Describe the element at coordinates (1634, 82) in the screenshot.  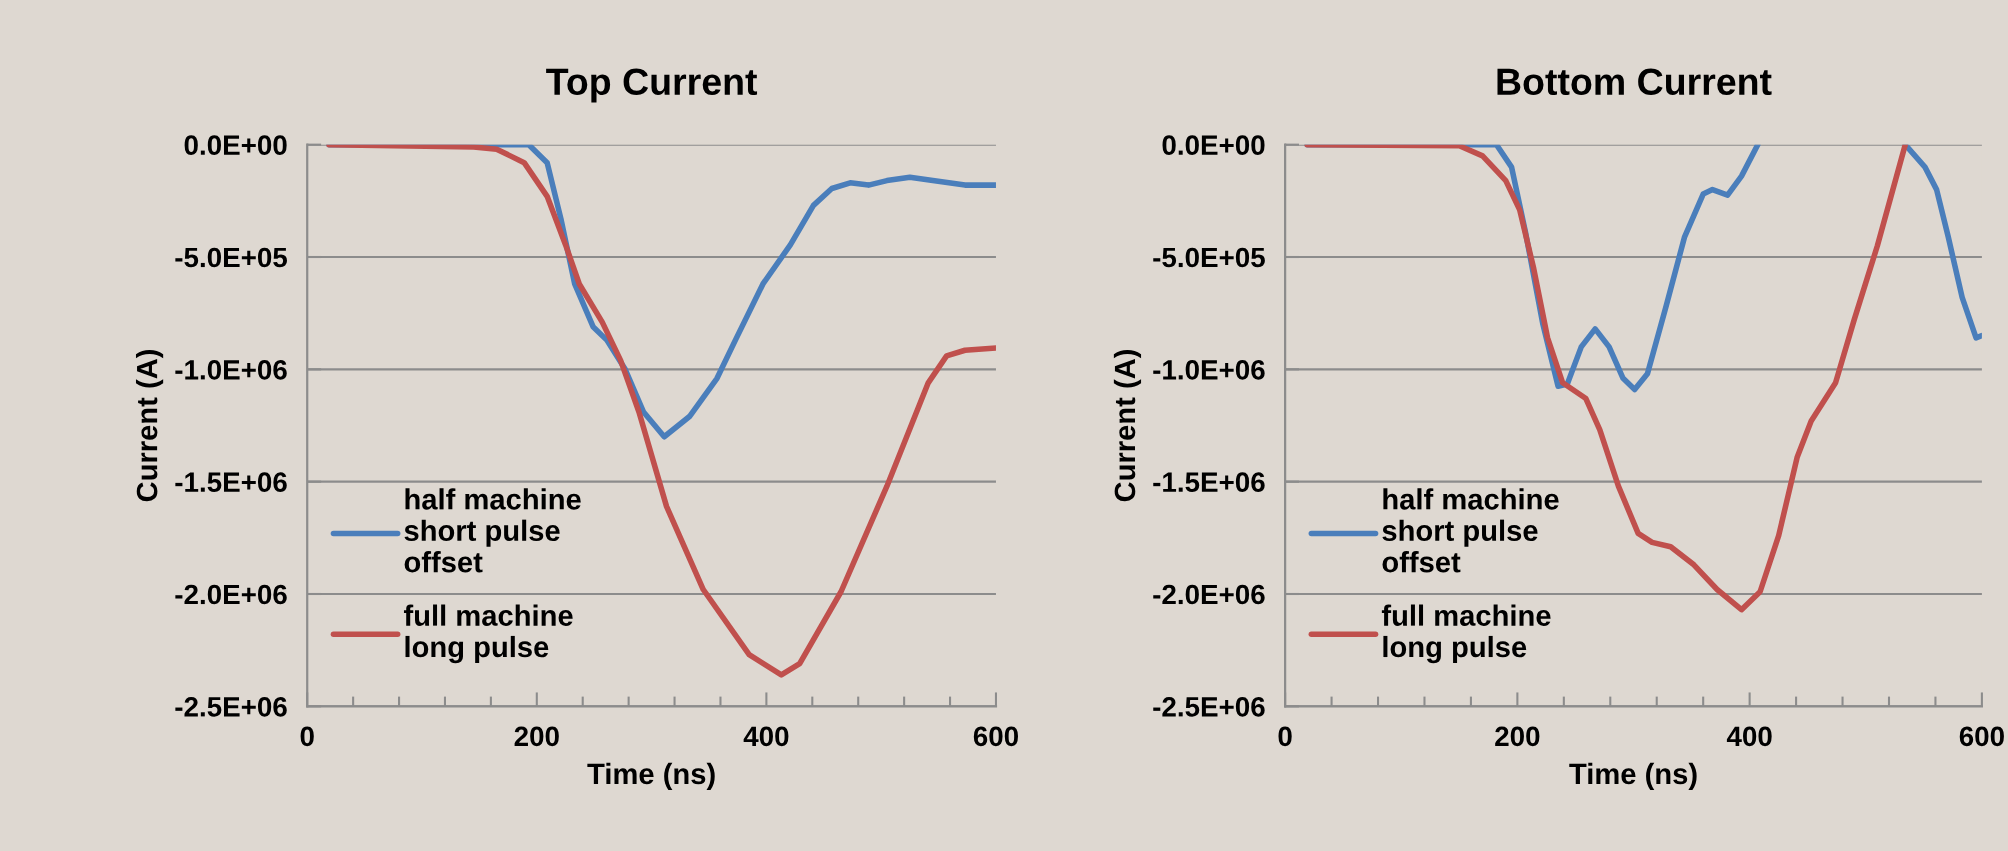
I see `chart-title: Bottom Current` at that location.